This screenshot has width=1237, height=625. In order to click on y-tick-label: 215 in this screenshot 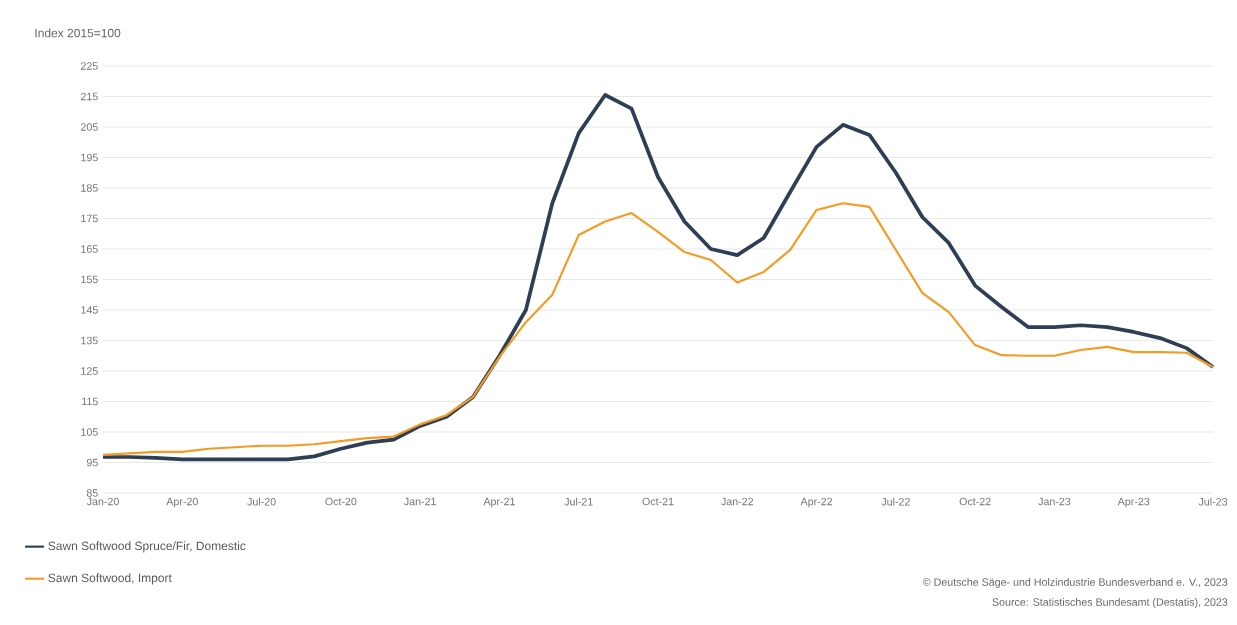, I will do `click(89, 96)`.